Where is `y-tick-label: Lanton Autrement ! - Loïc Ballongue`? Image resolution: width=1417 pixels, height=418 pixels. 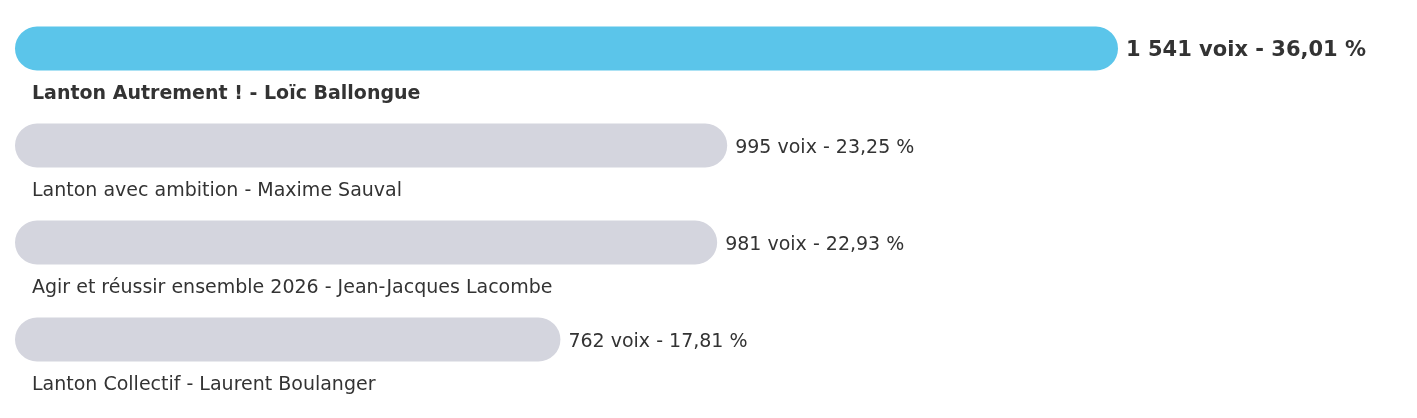 y-tick-label: Lanton Autrement ! - Loïc Ballongue is located at coordinates (226, 92).